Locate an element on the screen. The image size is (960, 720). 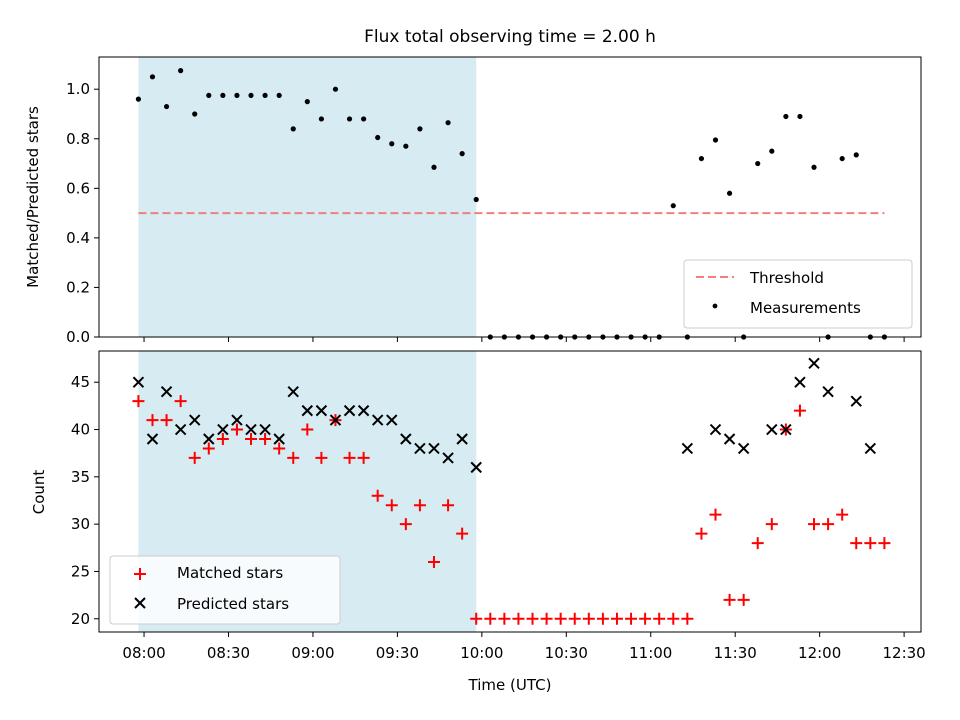
bottom-y-axis-label: Count is located at coordinates (39, 492).